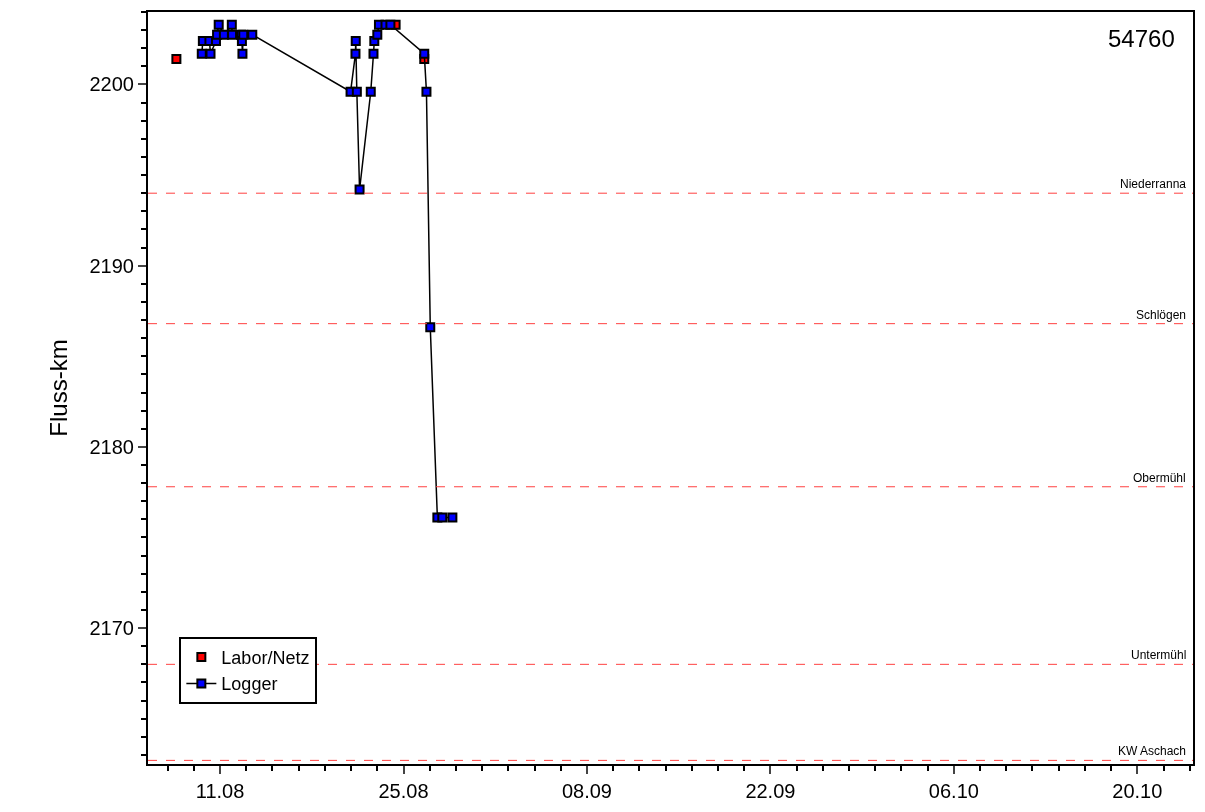 The image size is (1205, 812). Describe the element at coordinates (1159, 655) in the screenshot. I see `ref-line-label: Untermühl` at that location.